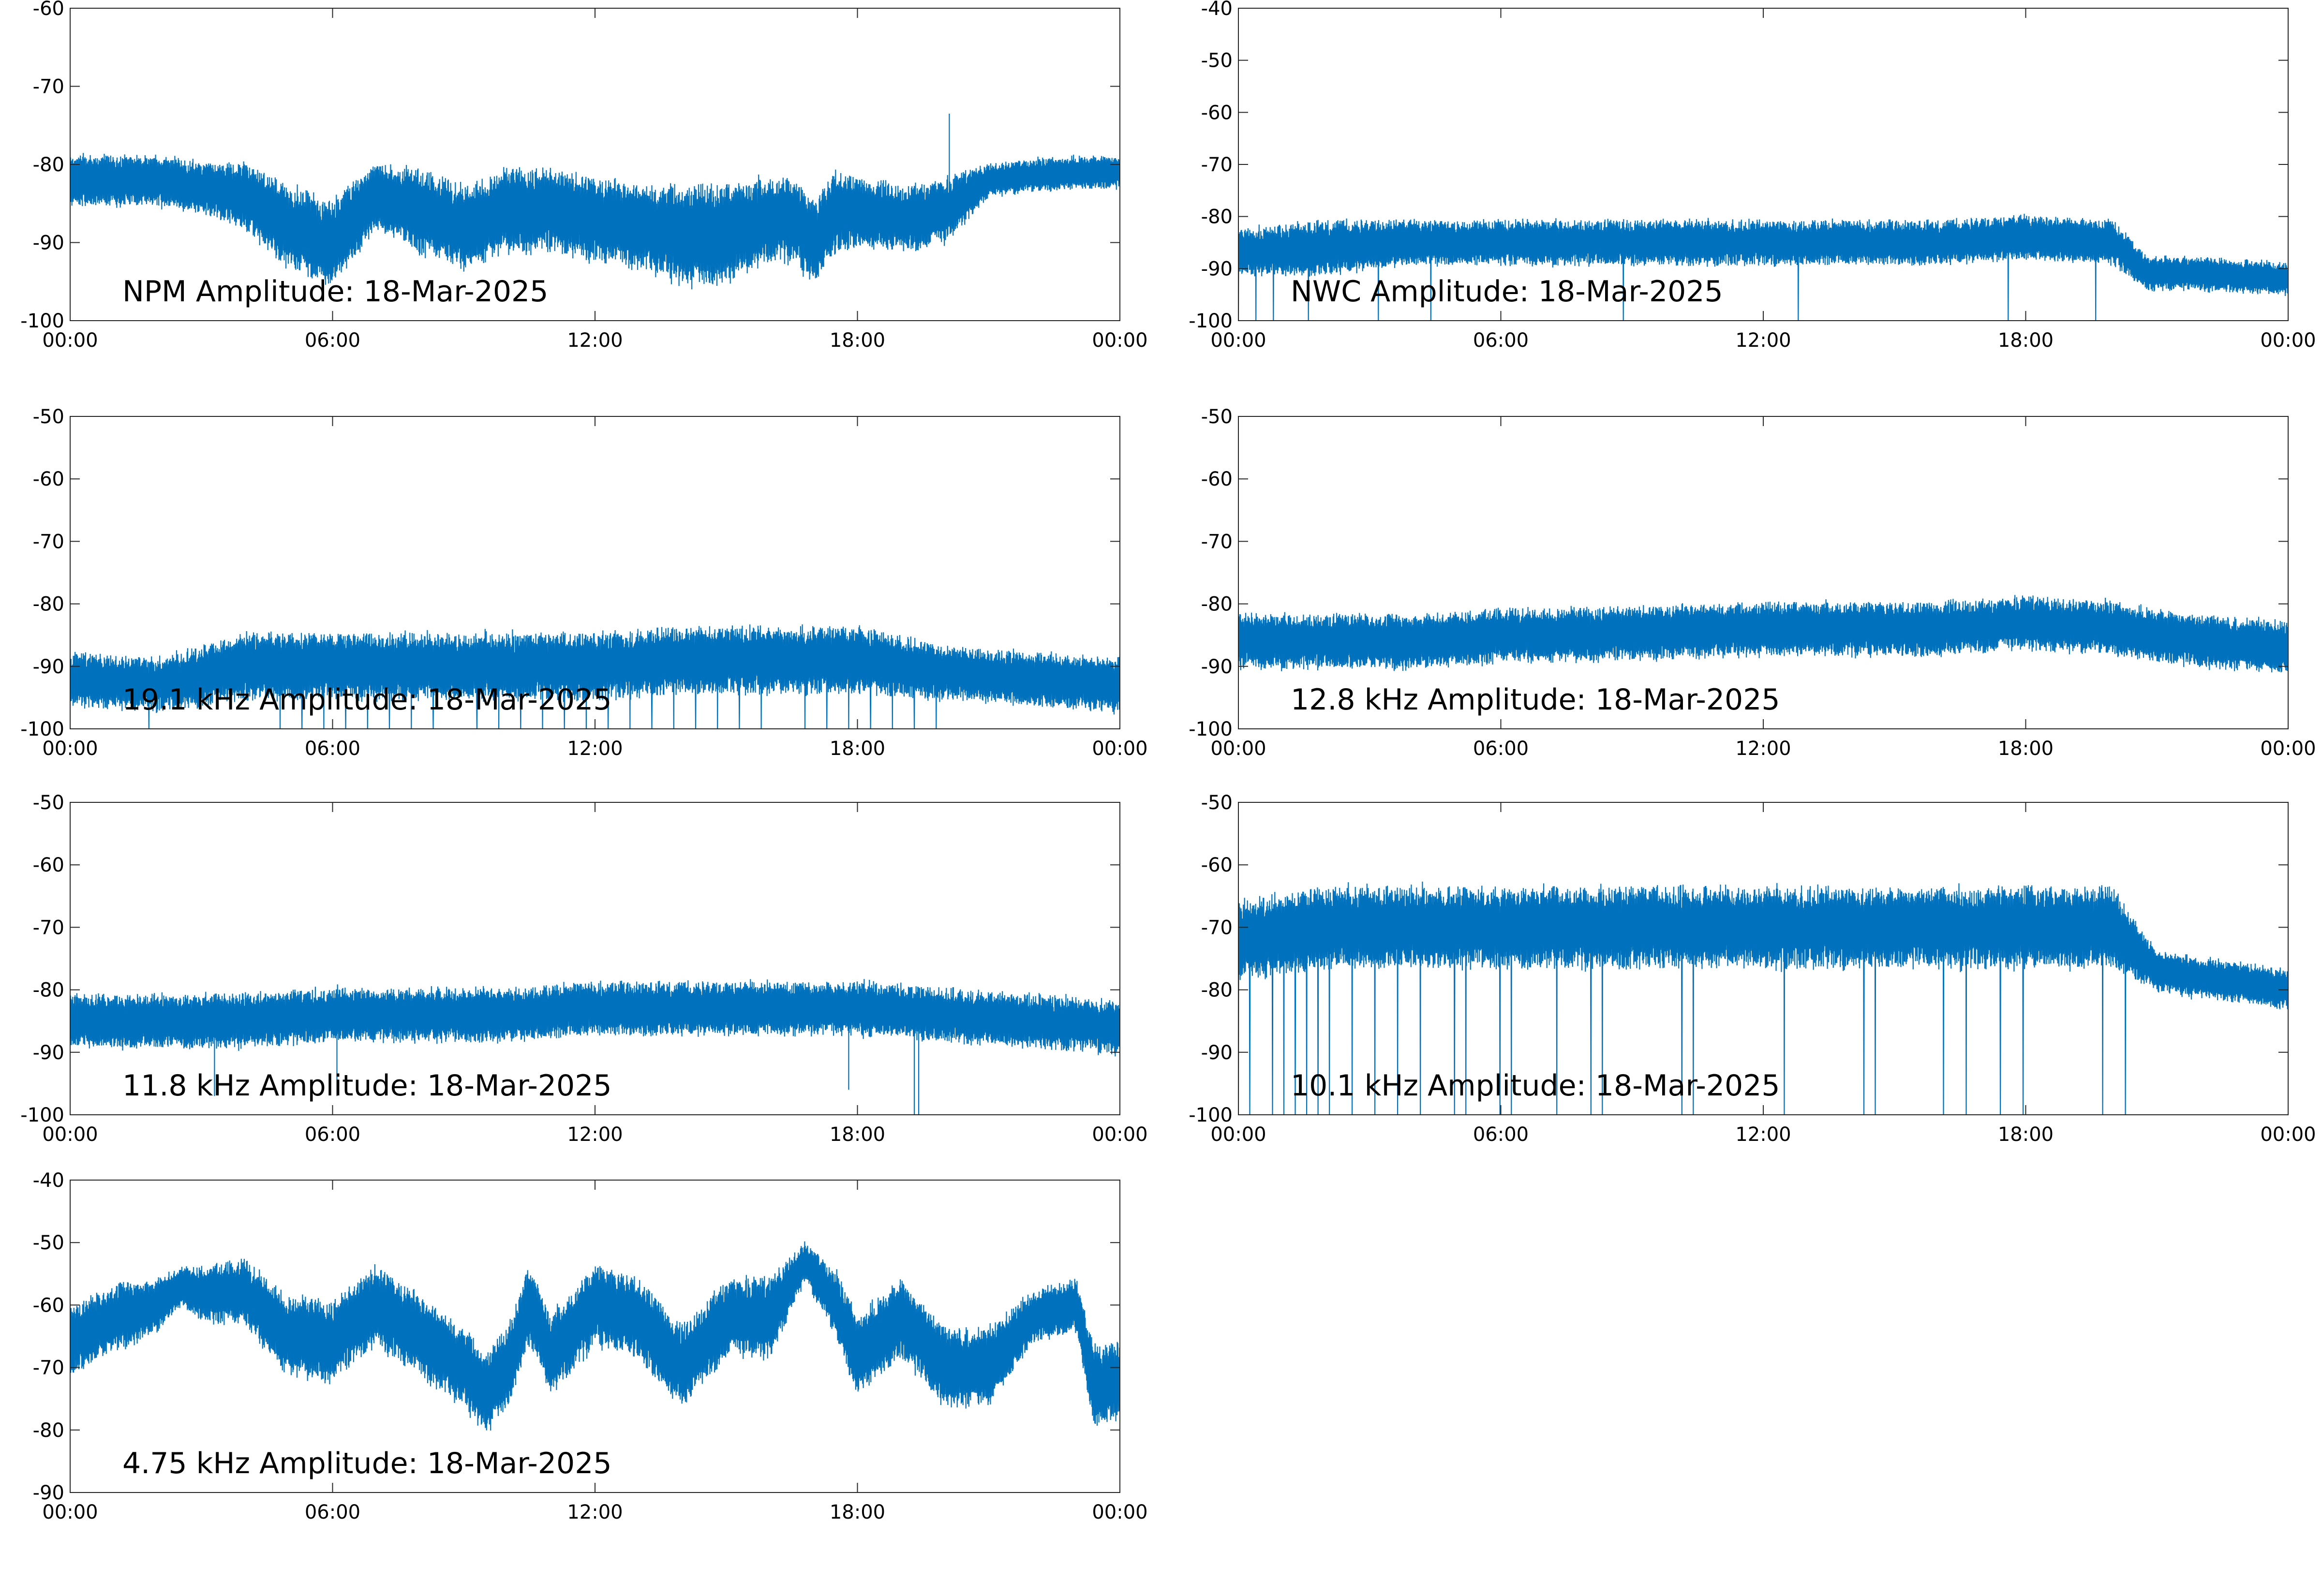  Describe the element at coordinates (367, 1086) in the screenshot. I see `panel-title: 11.8 kHz Amplitude: 18-Mar-2025` at that location.